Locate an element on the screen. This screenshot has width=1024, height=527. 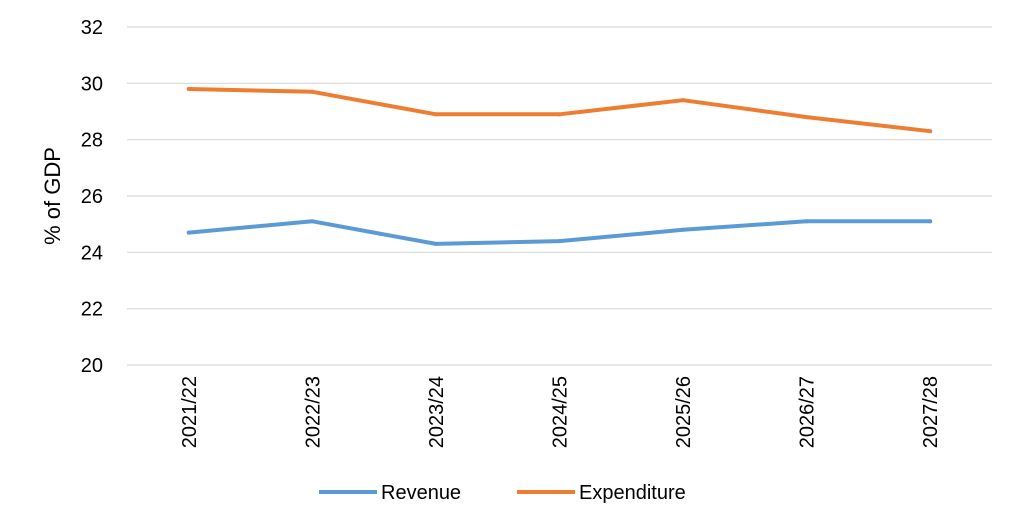
y-tick-label: 28 is located at coordinates (92, 141).